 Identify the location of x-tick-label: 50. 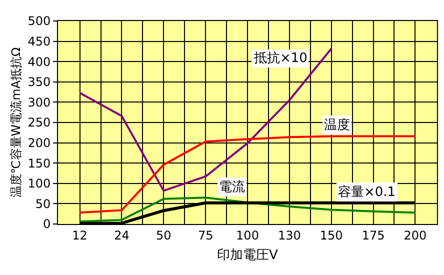
(164, 235).